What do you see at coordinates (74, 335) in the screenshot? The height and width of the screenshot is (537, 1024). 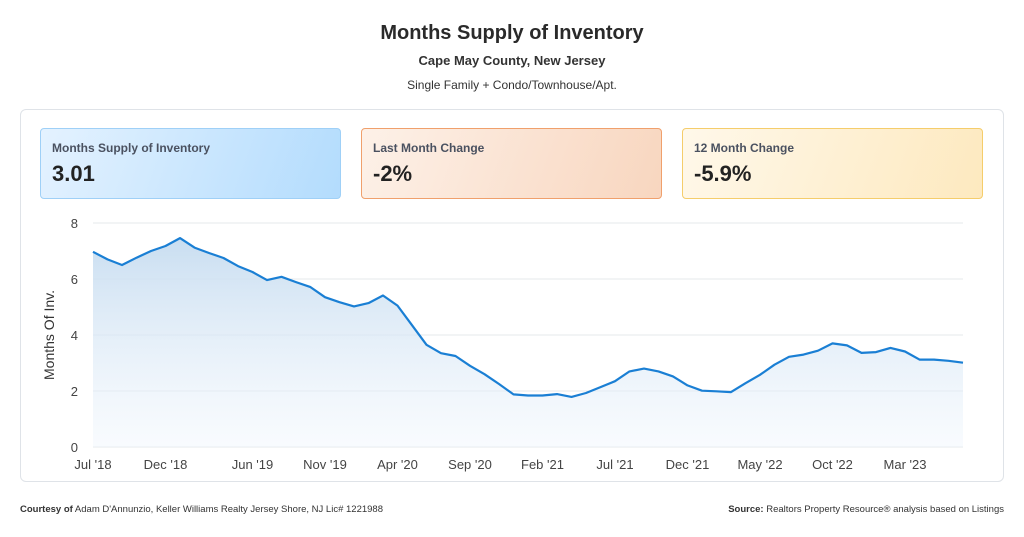 I see `y-tick-label: 4` at bounding box center [74, 335].